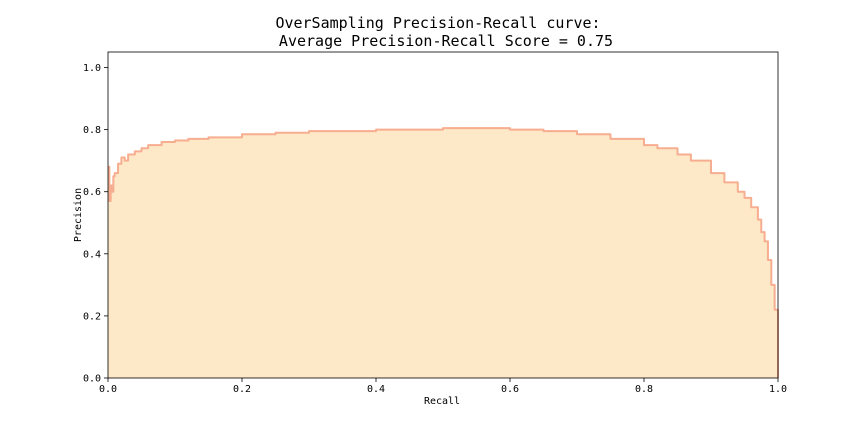 The width and height of the screenshot is (864, 432). I want to click on x-tick-label: 0.6, so click(510, 389).